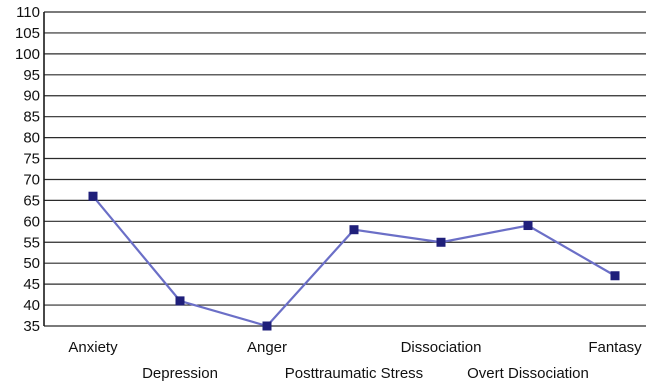 The height and width of the screenshot is (387, 647). I want to click on y-tick-label: 110, so click(28, 12).